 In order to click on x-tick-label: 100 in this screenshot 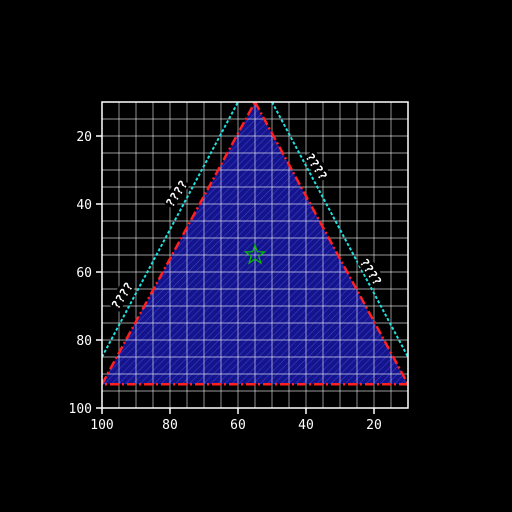, I will do `click(101, 425)`.